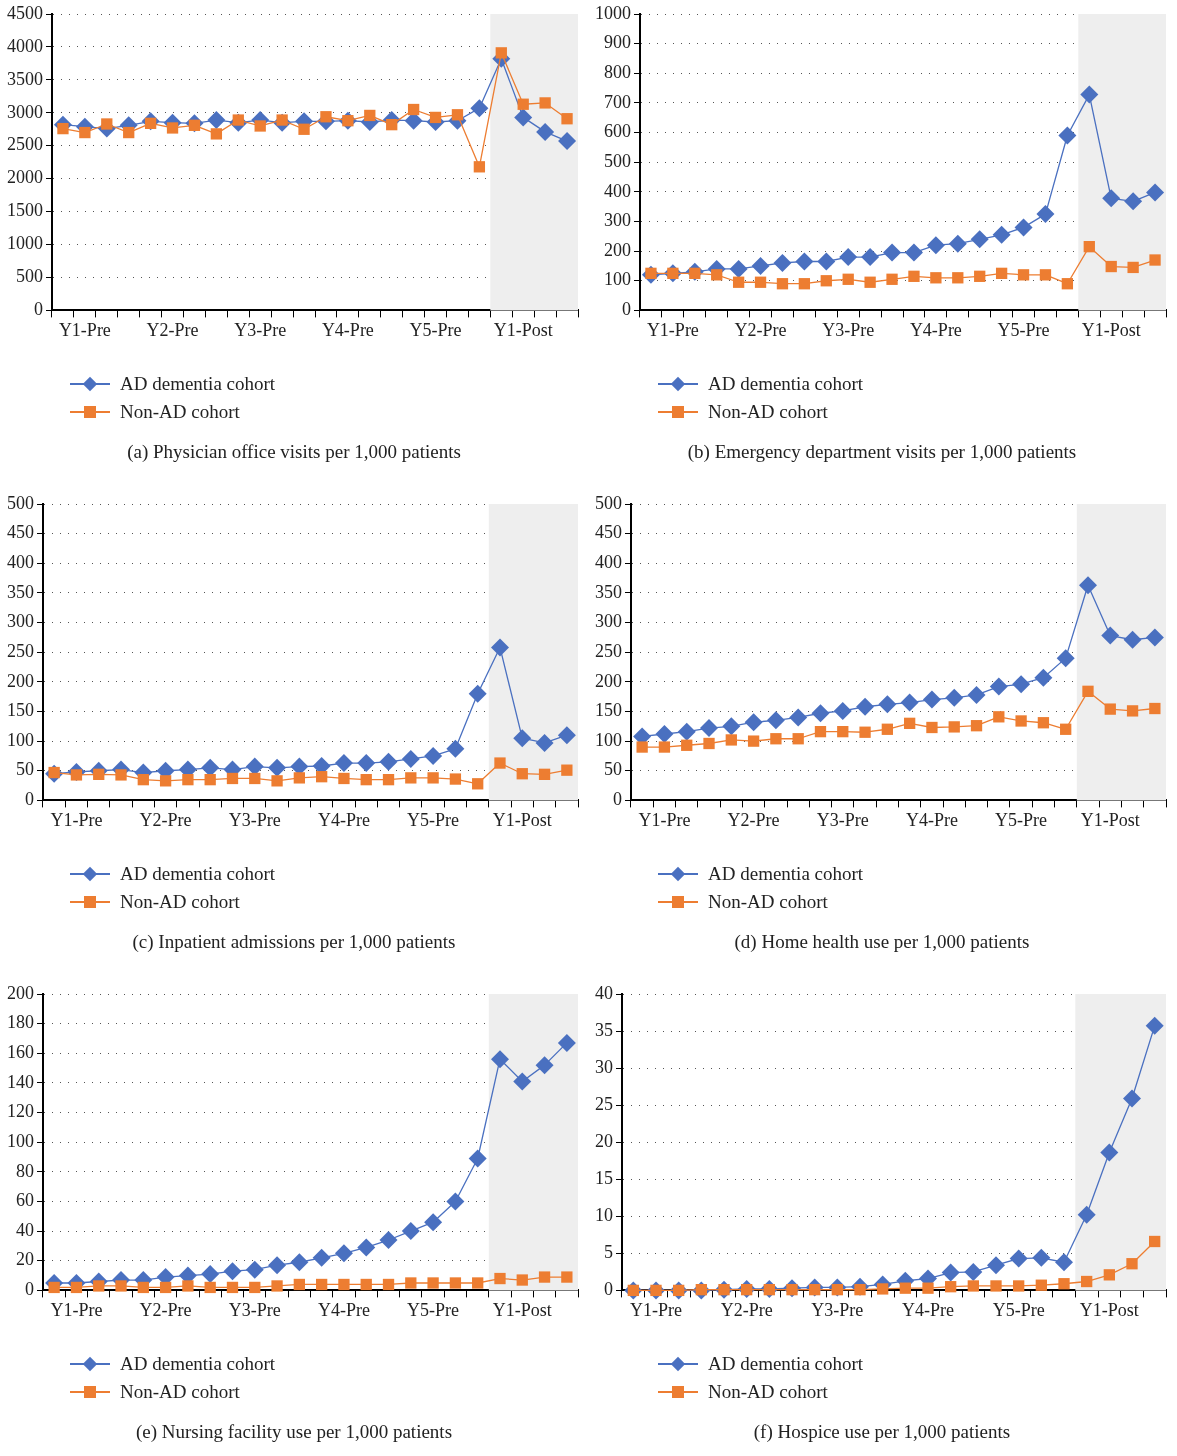  What do you see at coordinates (25, 12) in the screenshot?
I see `y-tick-label: 4500` at bounding box center [25, 12].